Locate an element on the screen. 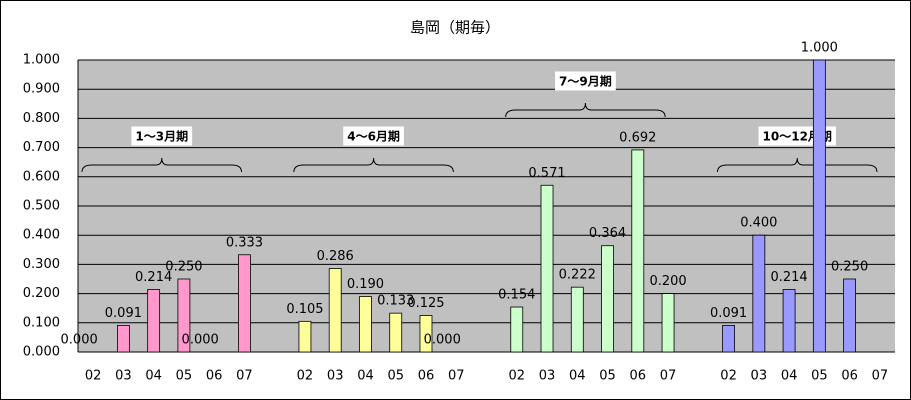  value-label: 0.200 is located at coordinates (667, 281).